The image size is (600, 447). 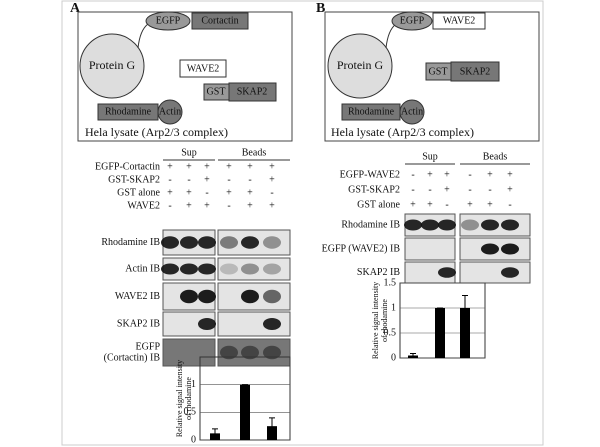 I want to click on blot-label: SKAP2 IB, so click(x=378, y=272).